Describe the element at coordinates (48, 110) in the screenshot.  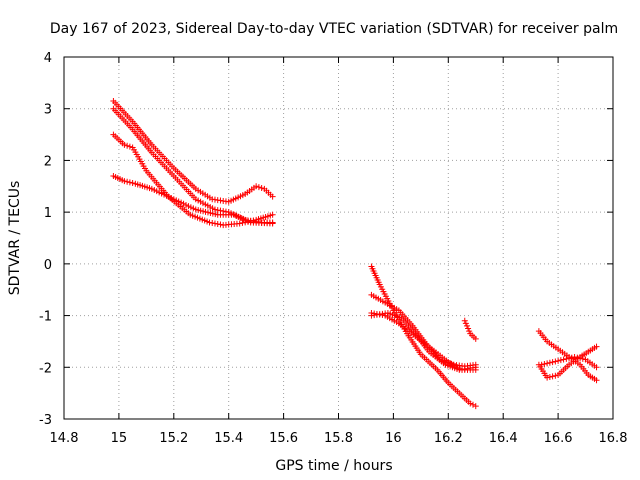
I see `y-tick-label: 3` at that location.